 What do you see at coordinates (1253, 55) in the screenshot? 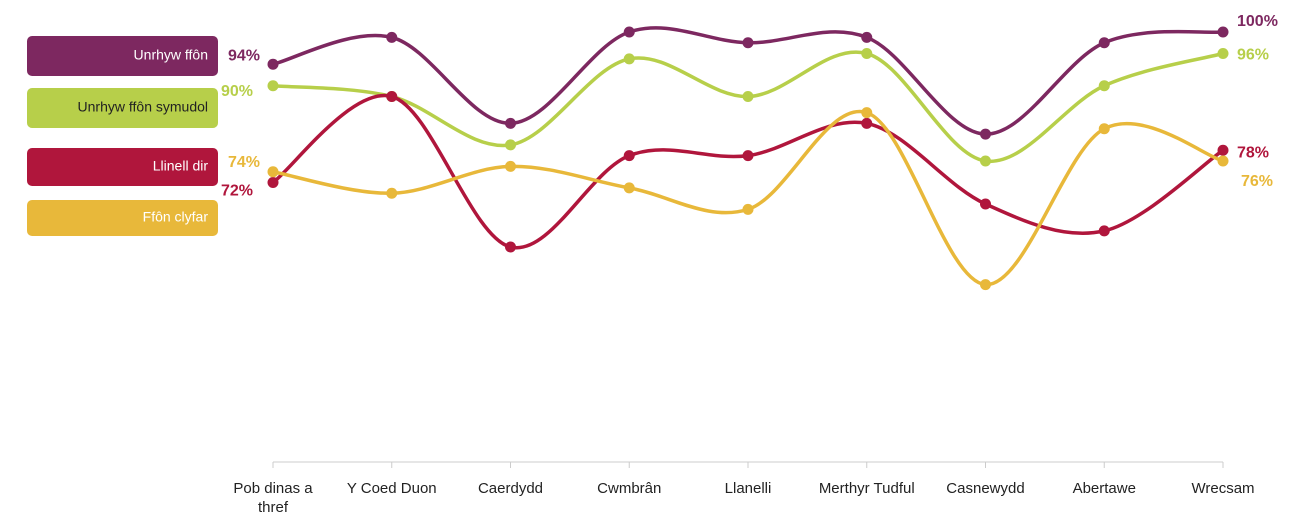
I see `value-label: 96%` at bounding box center [1253, 55].